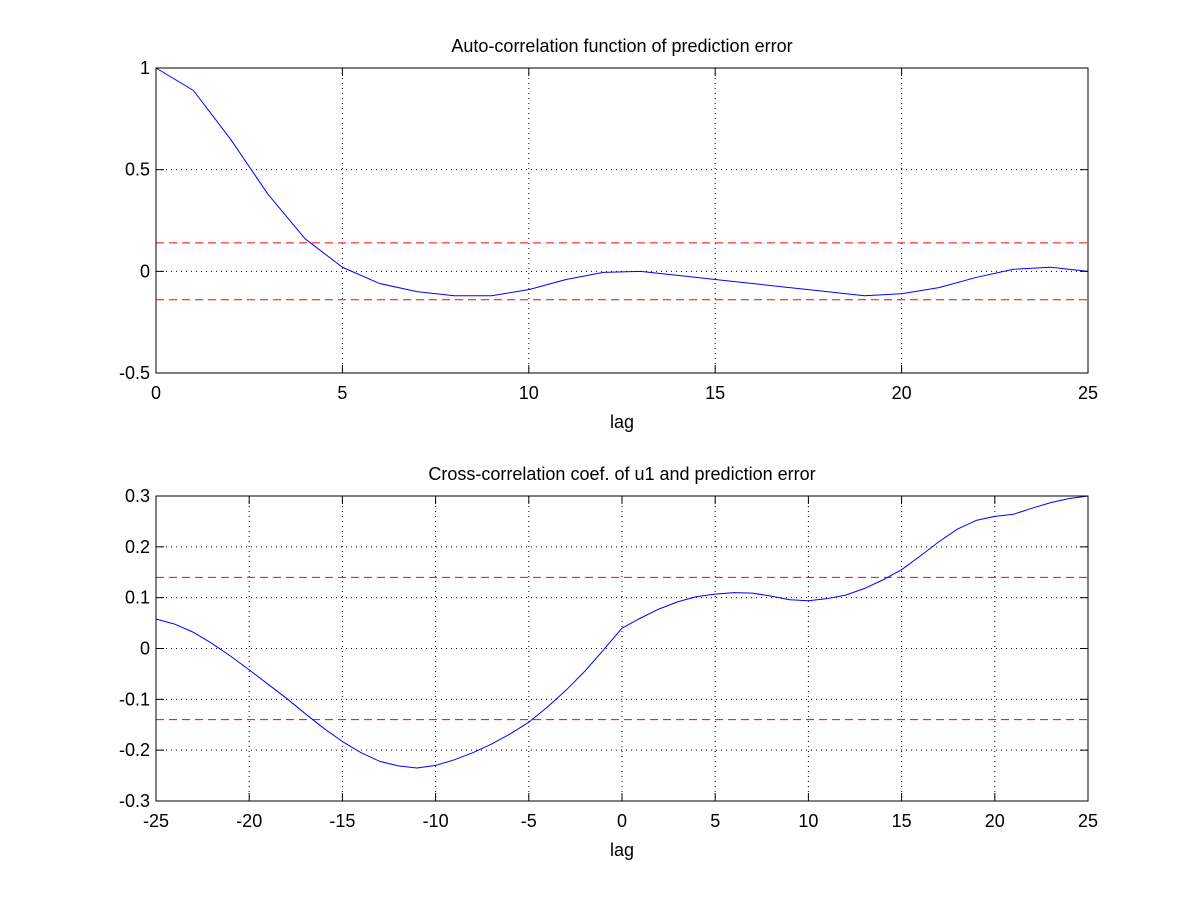 The width and height of the screenshot is (1201, 901). What do you see at coordinates (529, 393) in the screenshot?
I see `acf-x-tick-label: 10` at bounding box center [529, 393].